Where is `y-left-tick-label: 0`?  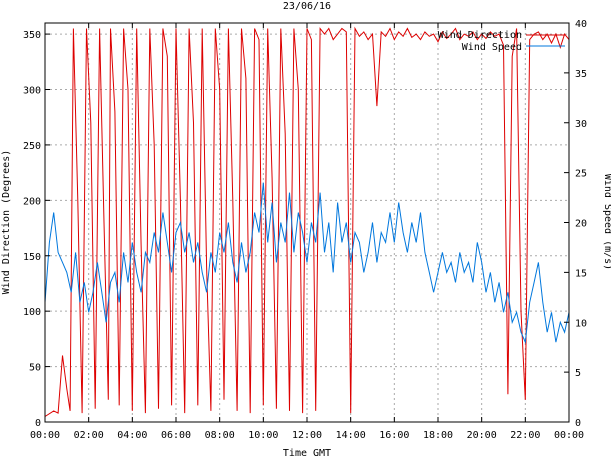 y-left-tick-label: 0 is located at coordinates (38, 423).